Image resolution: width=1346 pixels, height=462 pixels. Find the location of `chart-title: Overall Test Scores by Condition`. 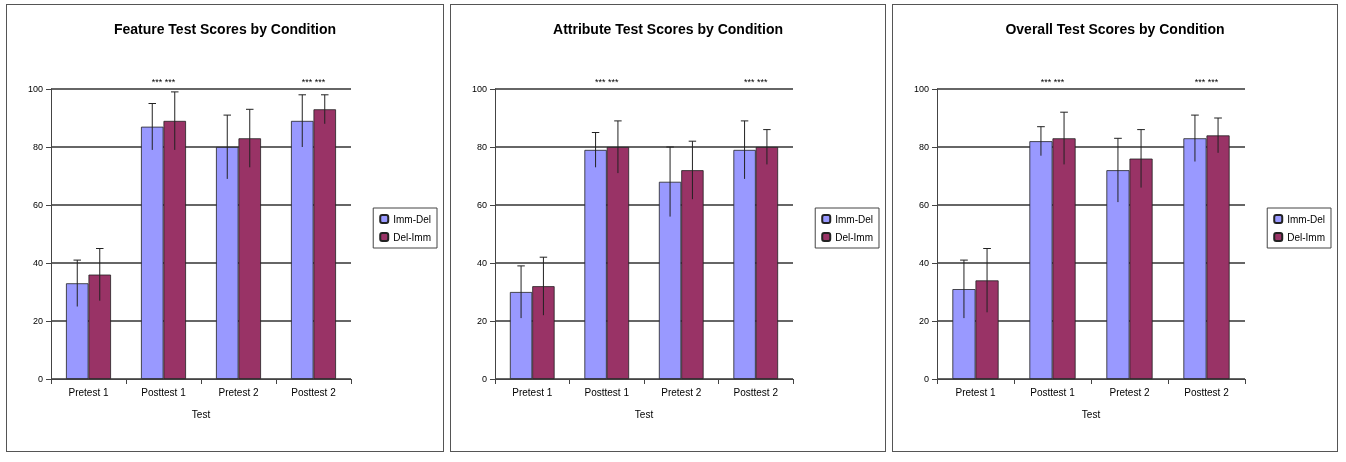

chart-title: Overall Test Scores by Condition is located at coordinates (1115, 29).